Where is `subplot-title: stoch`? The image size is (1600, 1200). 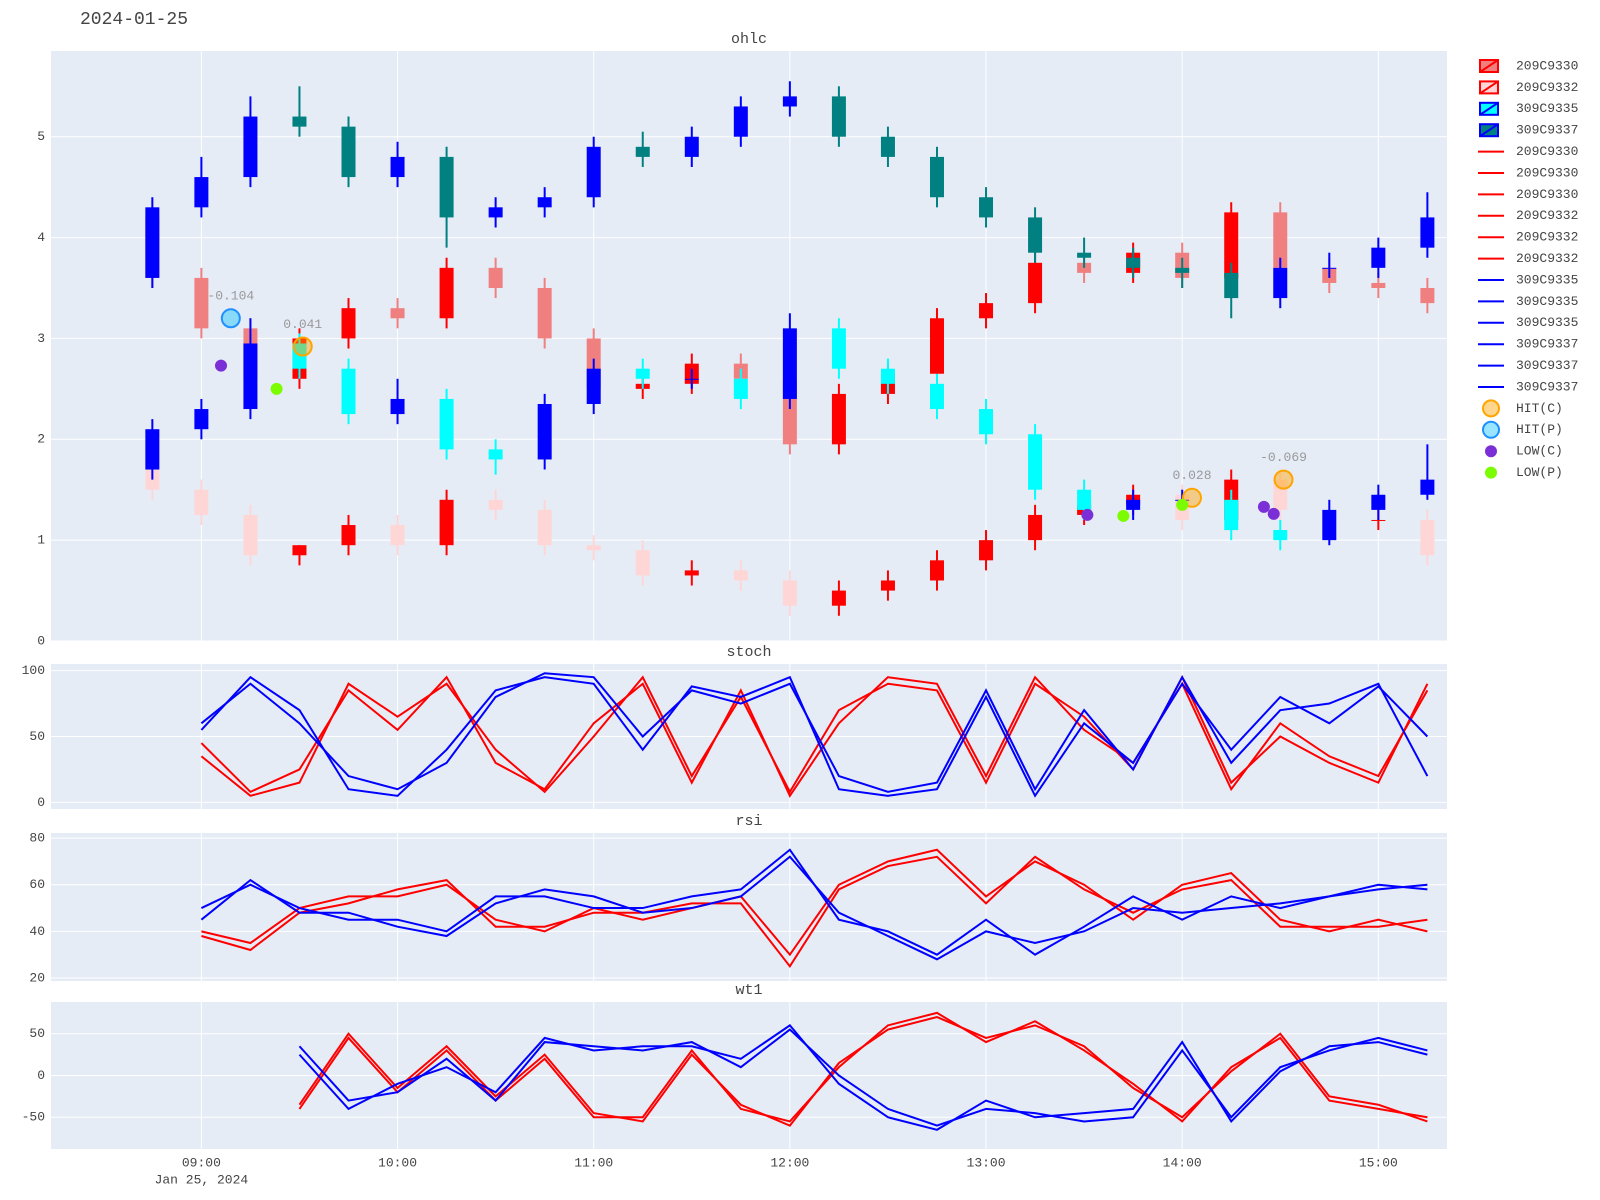 subplot-title: stoch is located at coordinates (748, 652).